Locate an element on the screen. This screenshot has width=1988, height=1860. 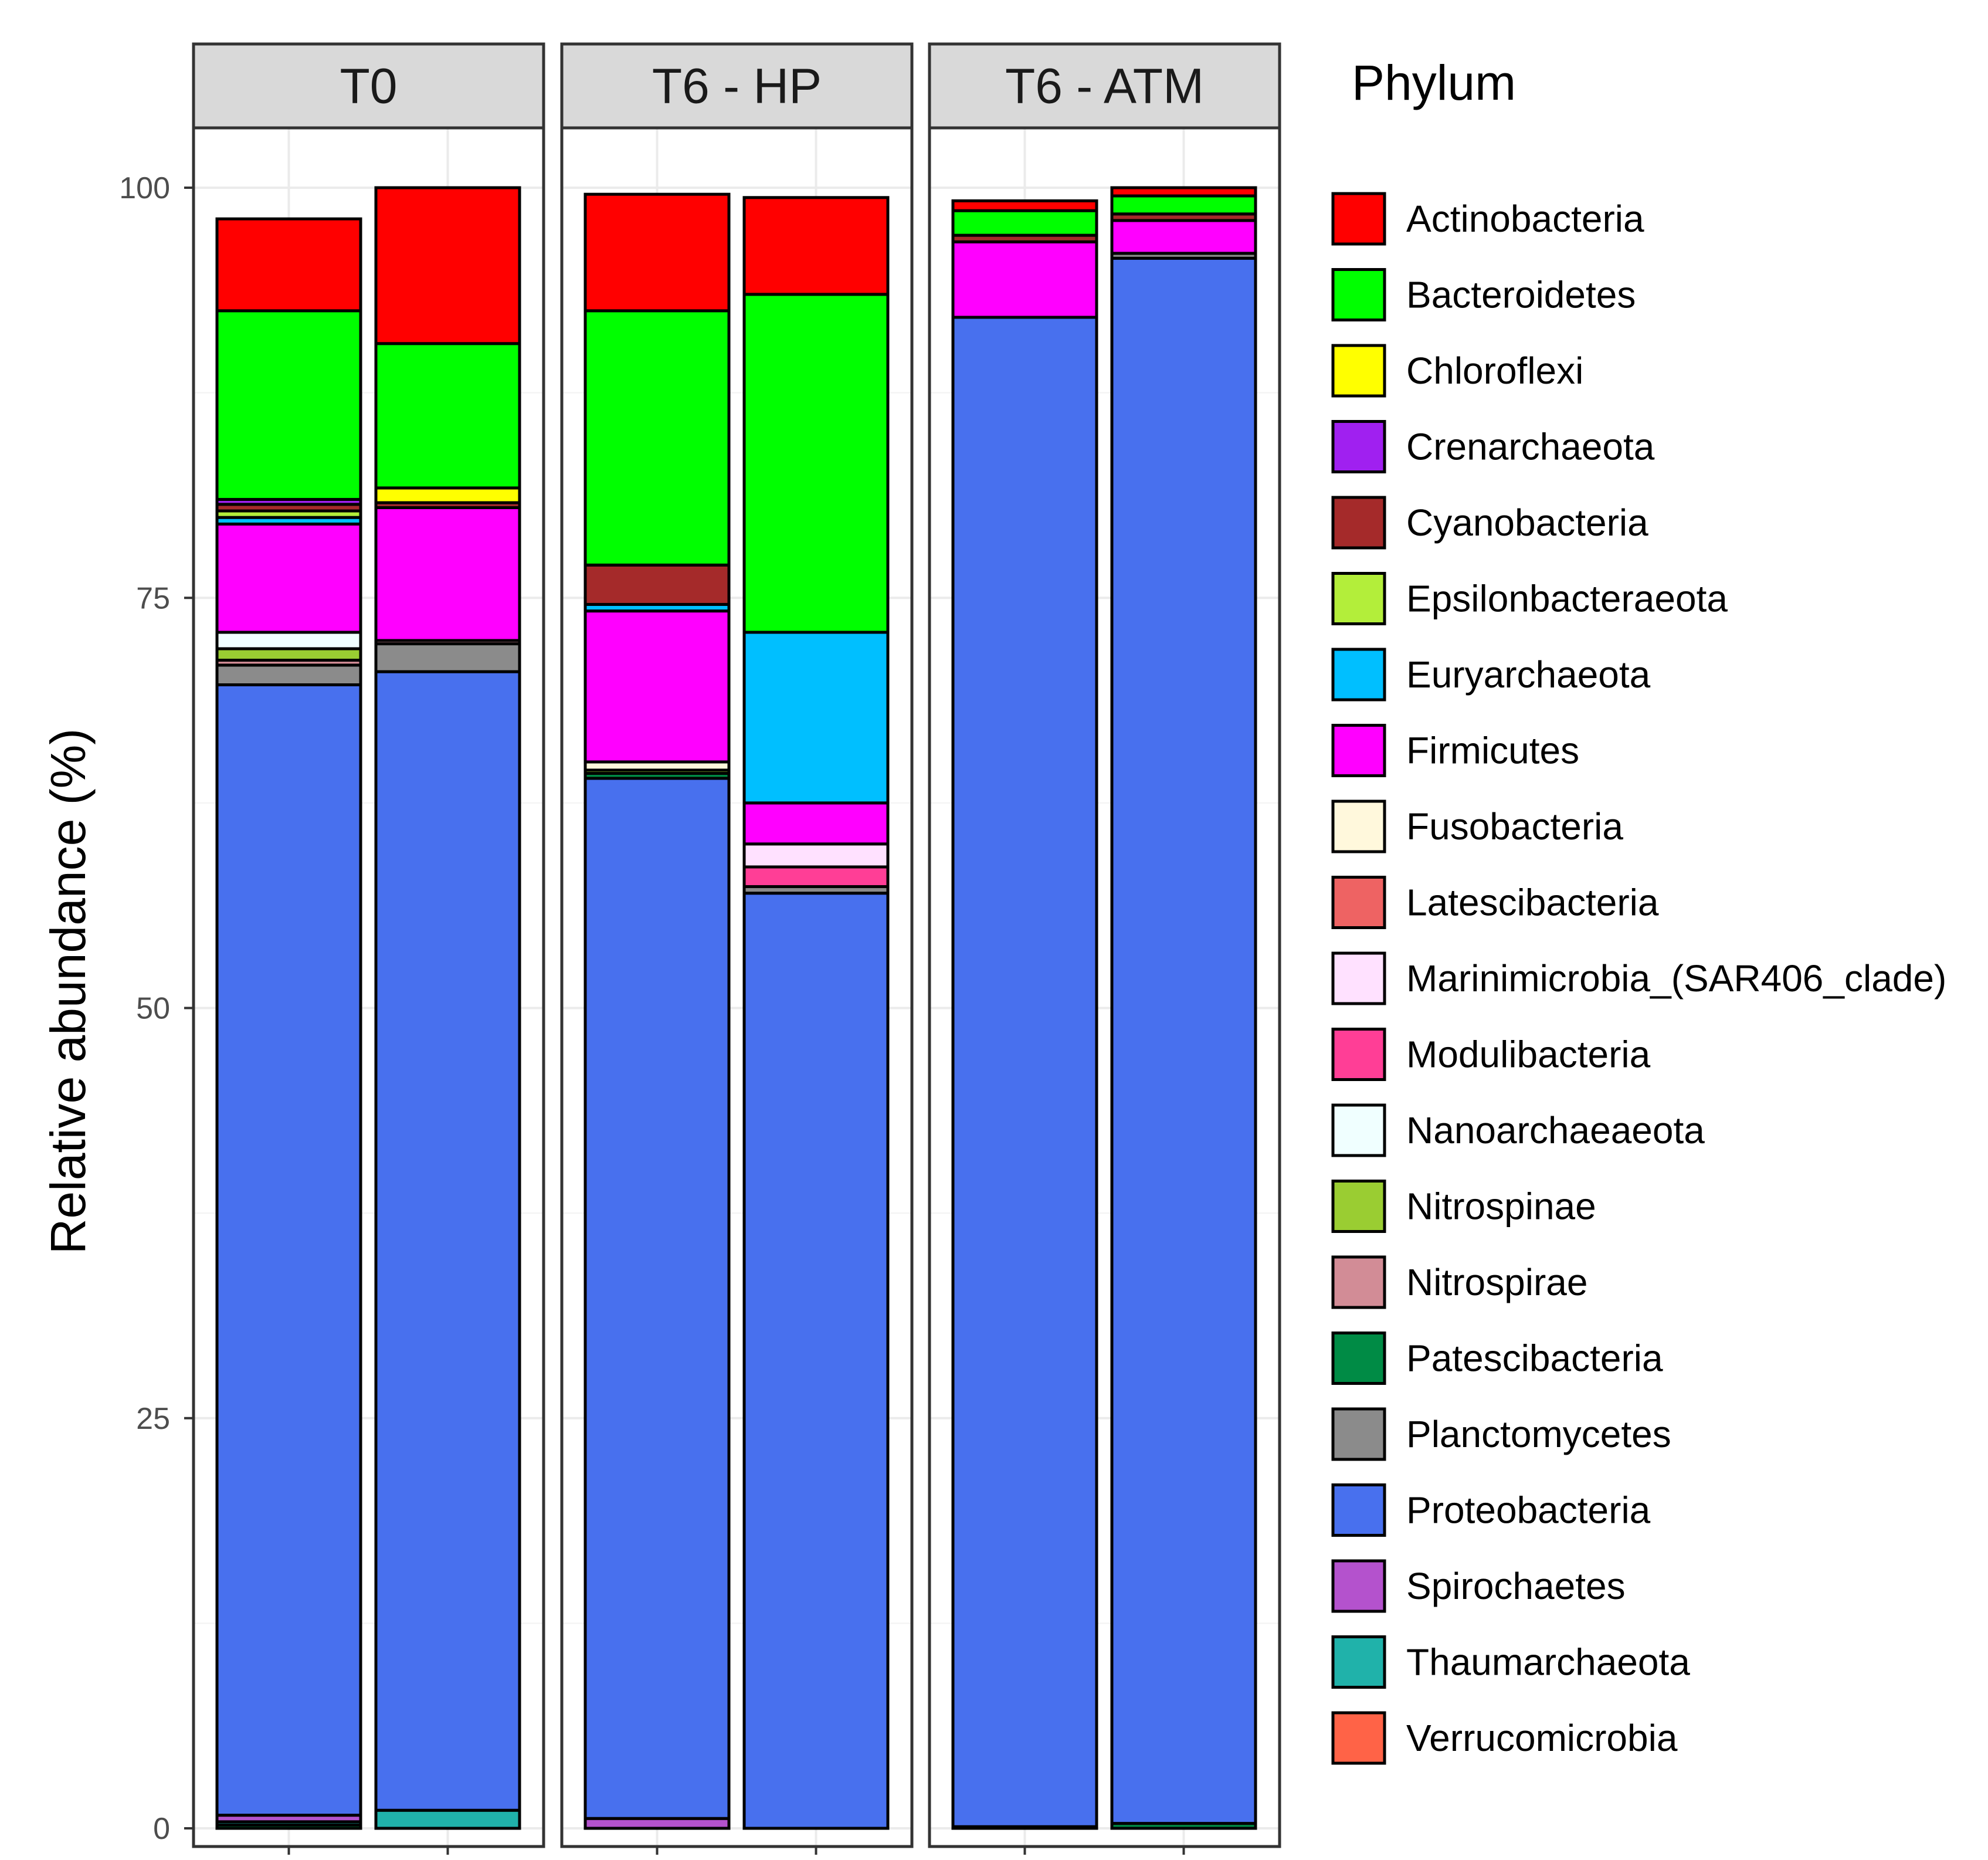
legend-label: Latescibacteria is located at coordinates (1532, 903).